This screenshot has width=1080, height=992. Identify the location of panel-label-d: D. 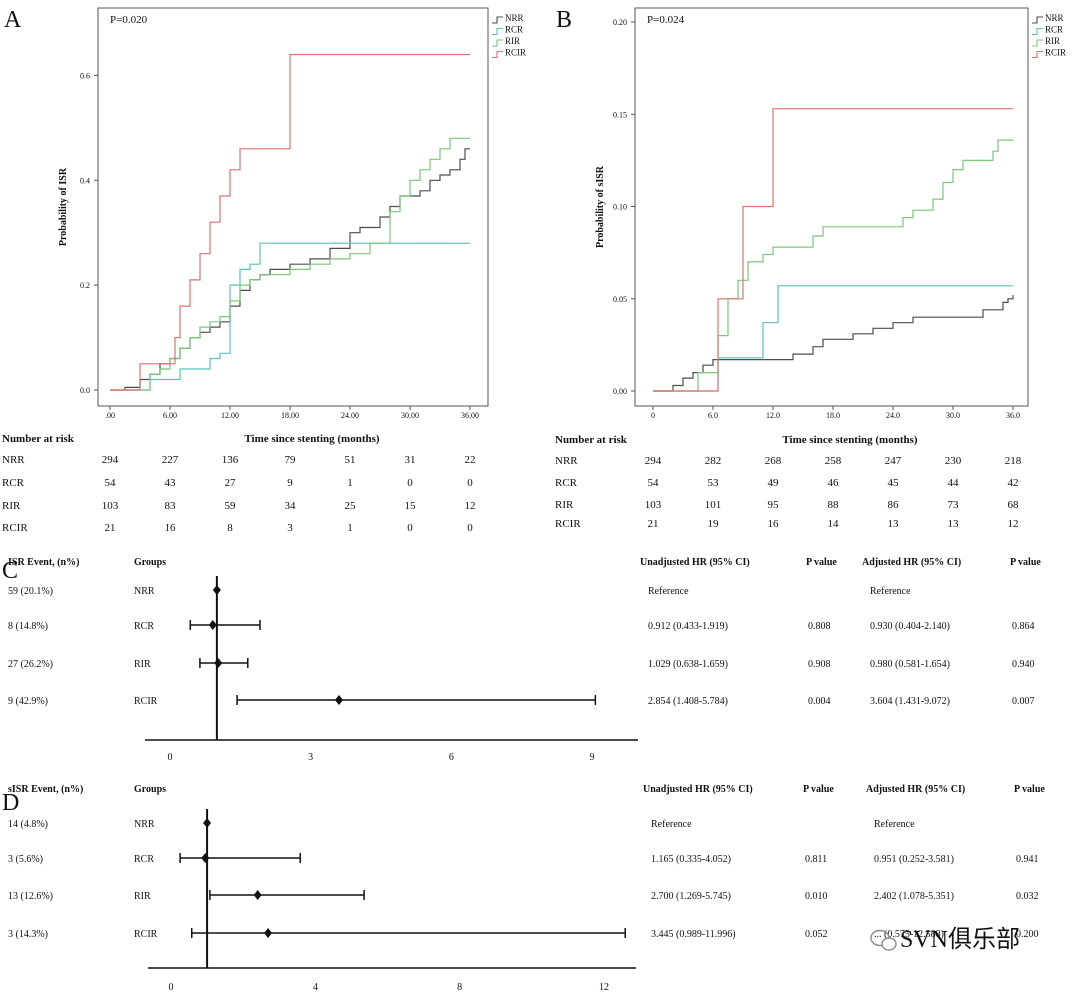
(10, 803).